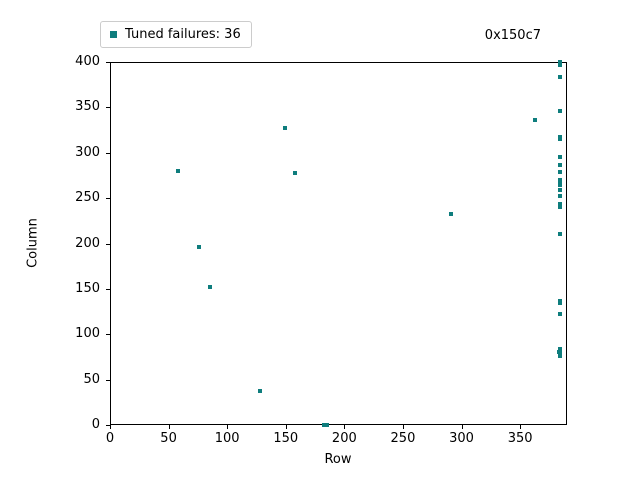 The image size is (640, 480). What do you see at coordinates (87, 61) in the screenshot?
I see `y-tick-label: 400` at bounding box center [87, 61].